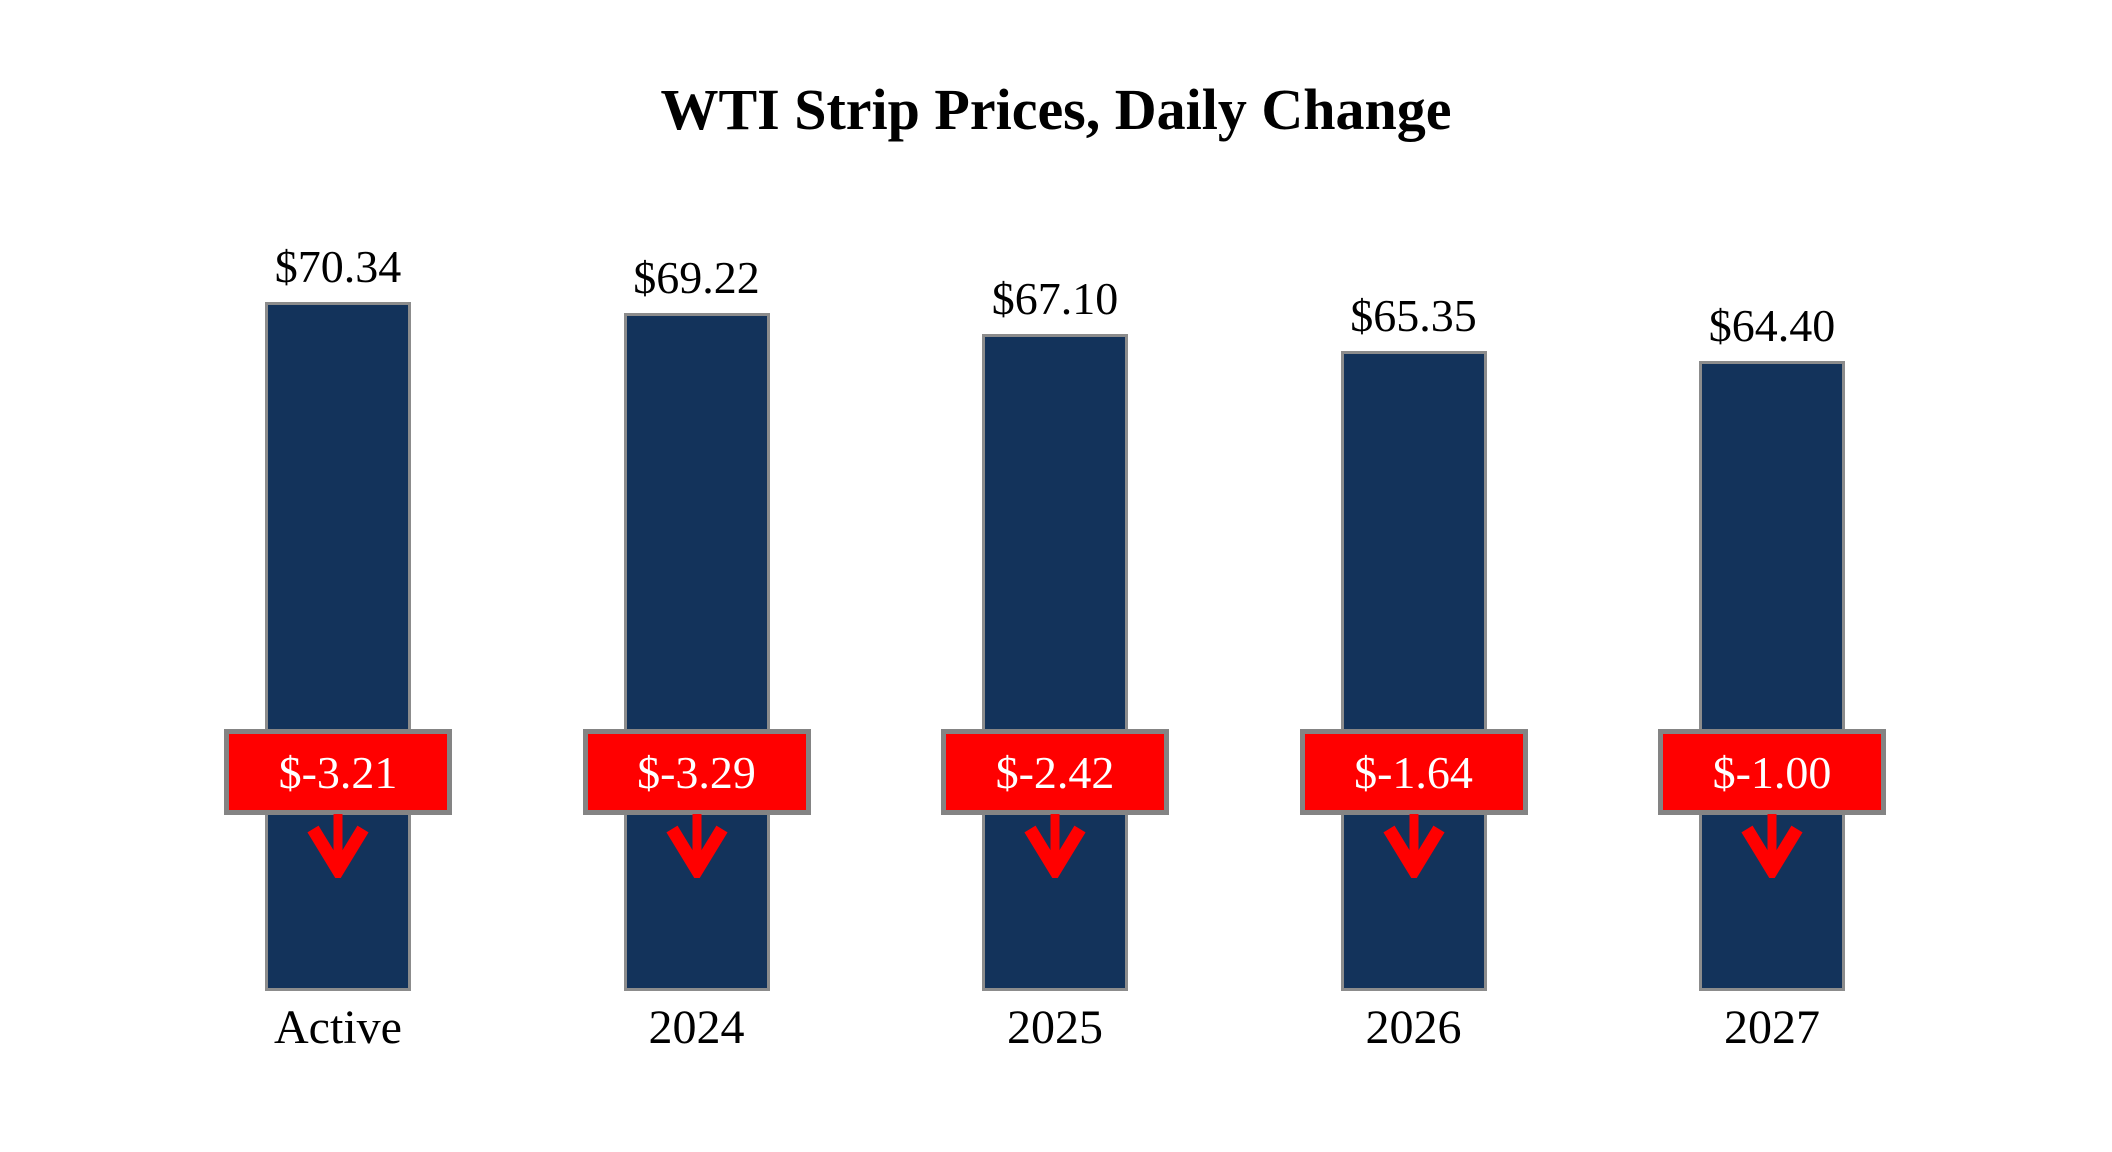 The height and width of the screenshot is (1152, 2112). Describe the element at coordinates (1055, 1027) in the screenshot. I see `category-label: 2025` at that location.